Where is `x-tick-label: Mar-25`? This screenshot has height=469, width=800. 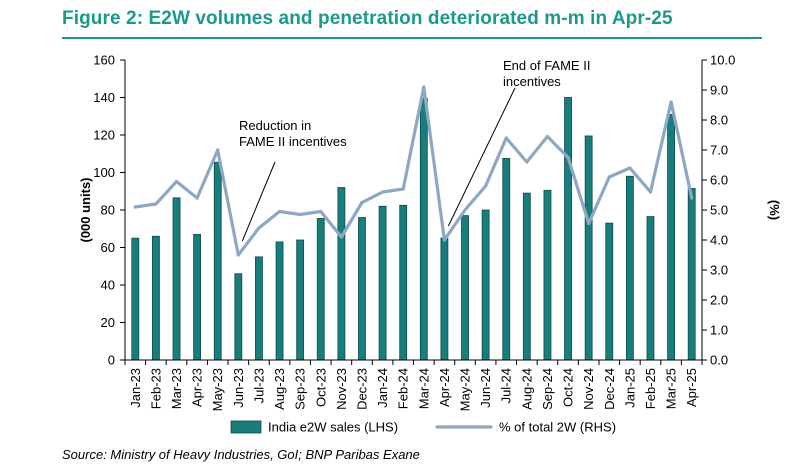 x-tick-label: Mar-25 is located at coordinates (671, 388).